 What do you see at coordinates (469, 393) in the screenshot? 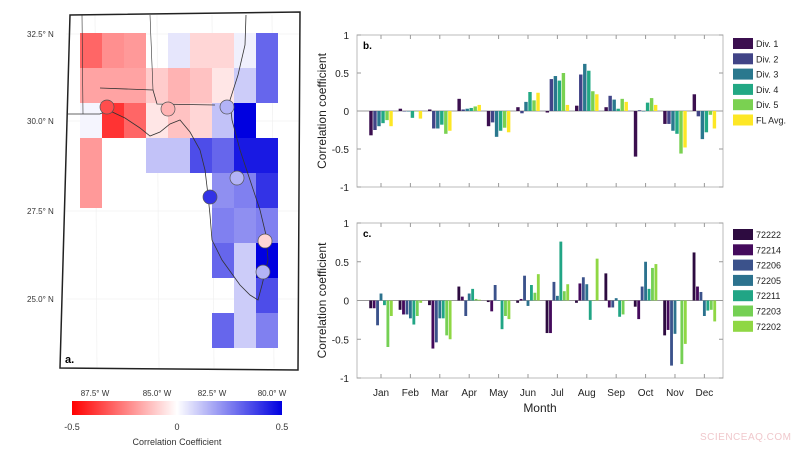
I see `x-tick-label: Apr` at bounding box center [469, 393].